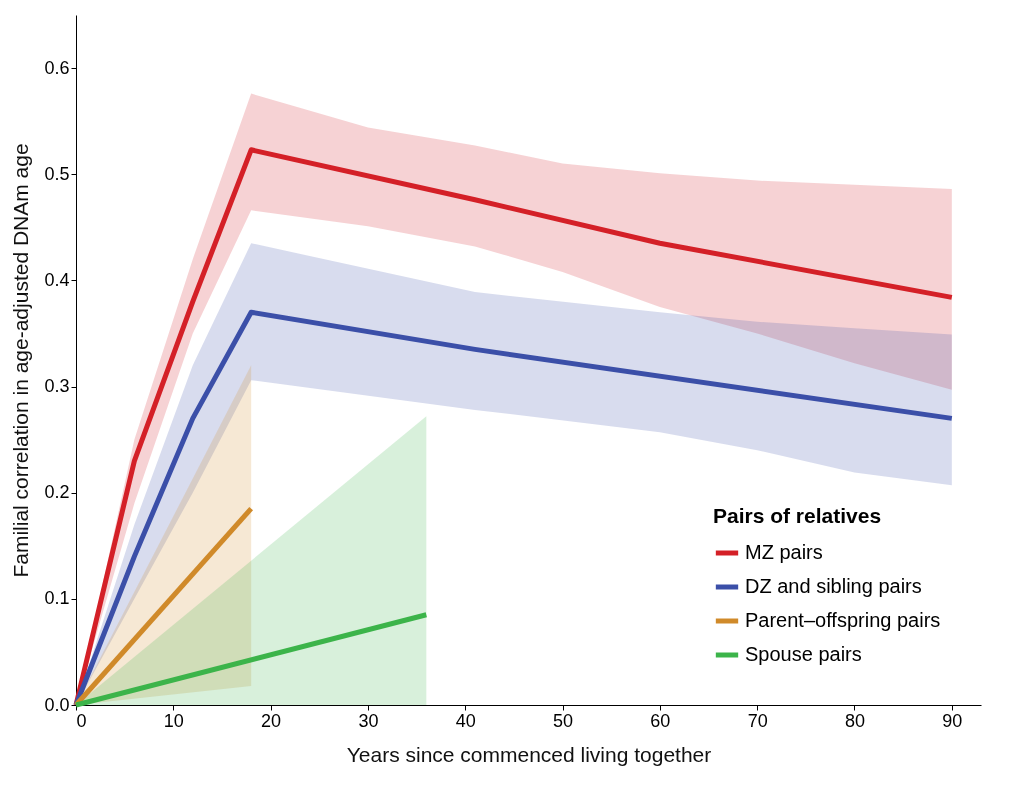 Image resolution: width=1017 pixels, height=787 pixels. What do you see at coordinates (563, 720) in the screenshot?
I see `x-tick-label: 50` at bounding box center [563, 720].